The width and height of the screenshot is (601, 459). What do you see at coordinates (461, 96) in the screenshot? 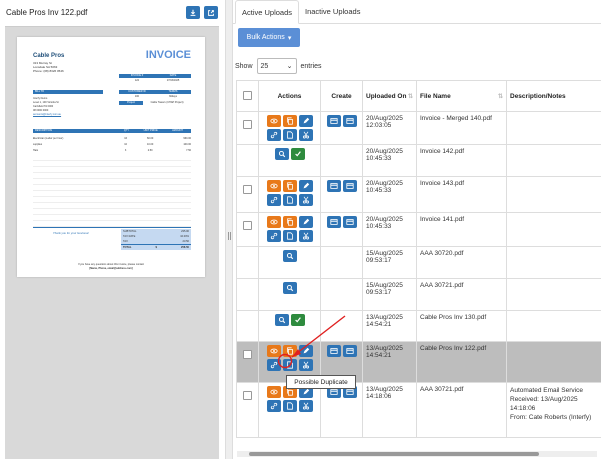
I see `file-name-header: ⇅ File Name` at bounding box center [461, 96].